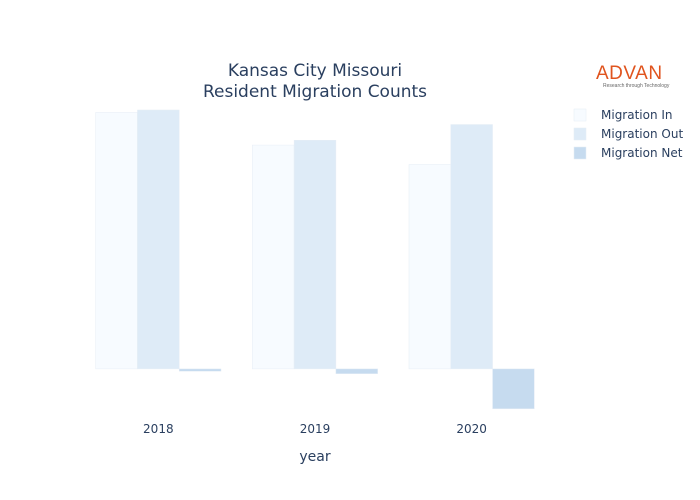  I want to click on legend: Migration In Migration Out Migration Net, so click(628, 134).